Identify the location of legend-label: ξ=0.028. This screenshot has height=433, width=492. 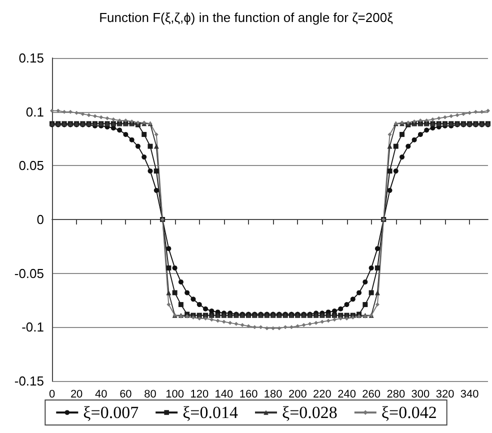
(310, 412).